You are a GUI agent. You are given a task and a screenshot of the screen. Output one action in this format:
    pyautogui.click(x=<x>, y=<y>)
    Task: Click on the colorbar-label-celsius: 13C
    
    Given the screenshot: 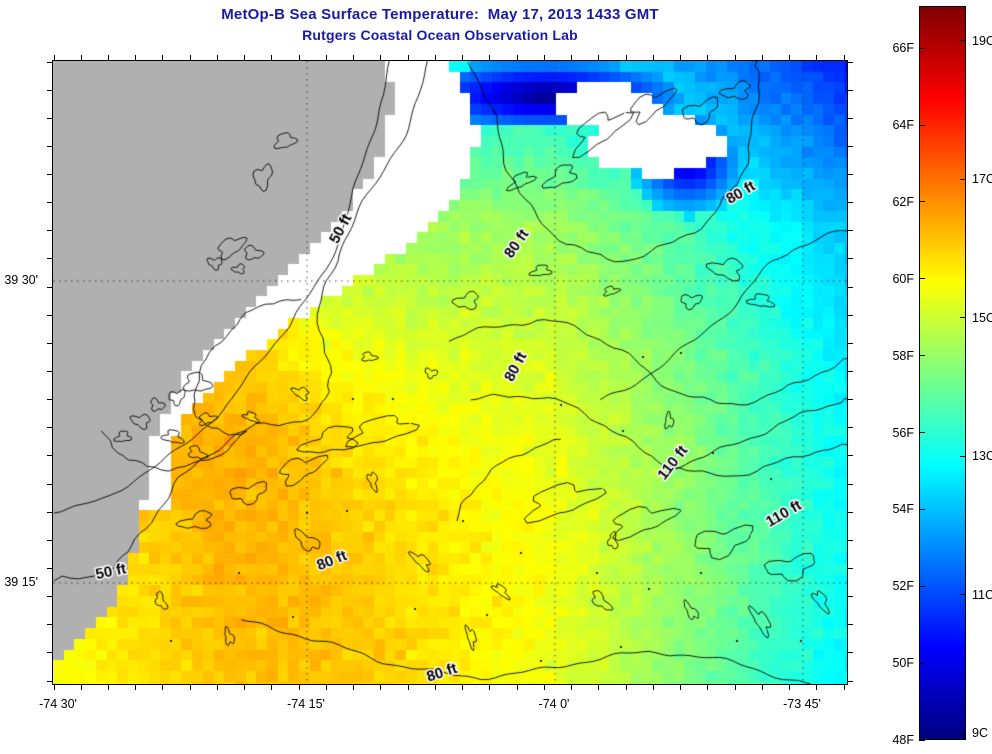 What is the action you would take?
    pyautogui.click(x=982, y=456)
    